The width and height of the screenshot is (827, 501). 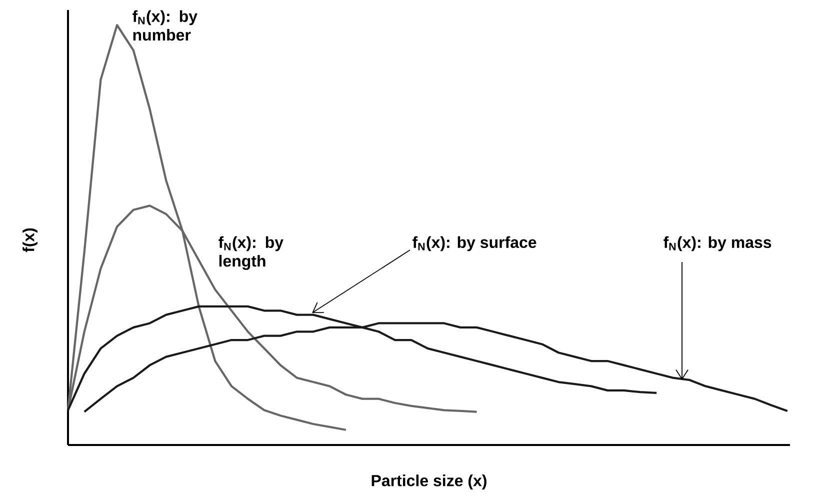 I want to click on annotation: f$_{N}$(x): by number, so click(x=165, y=25).